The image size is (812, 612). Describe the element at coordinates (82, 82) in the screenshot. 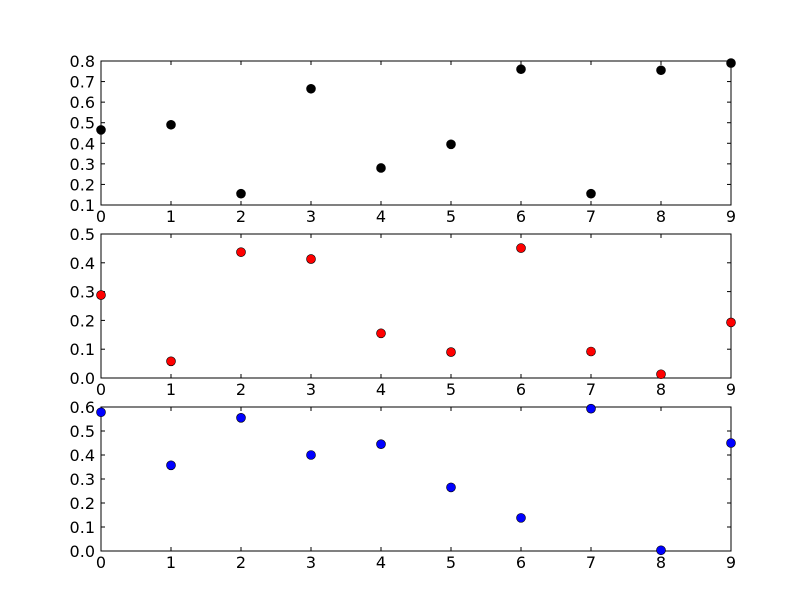

I see `y-tick-label: 0.7` at that location.